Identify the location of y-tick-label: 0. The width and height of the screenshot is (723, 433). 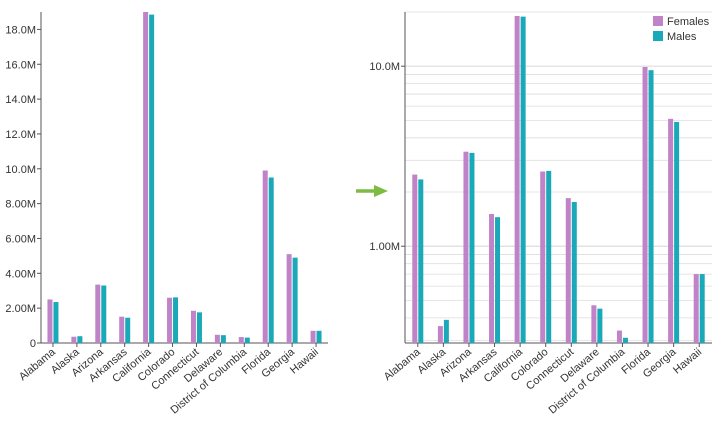
(33, 344).